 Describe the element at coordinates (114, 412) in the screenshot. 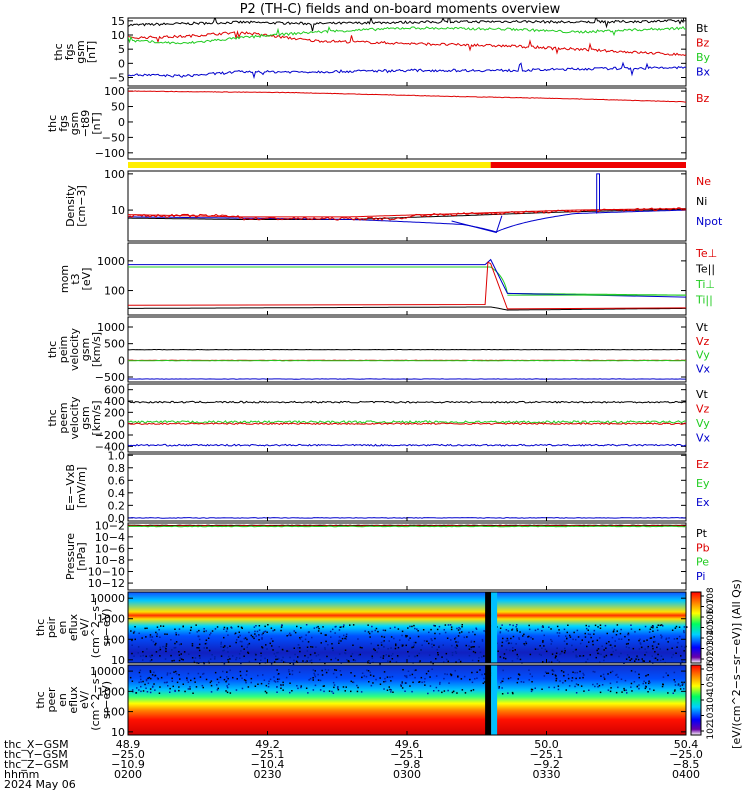

I see `electron-velocity-tick-label: 200` at that location.